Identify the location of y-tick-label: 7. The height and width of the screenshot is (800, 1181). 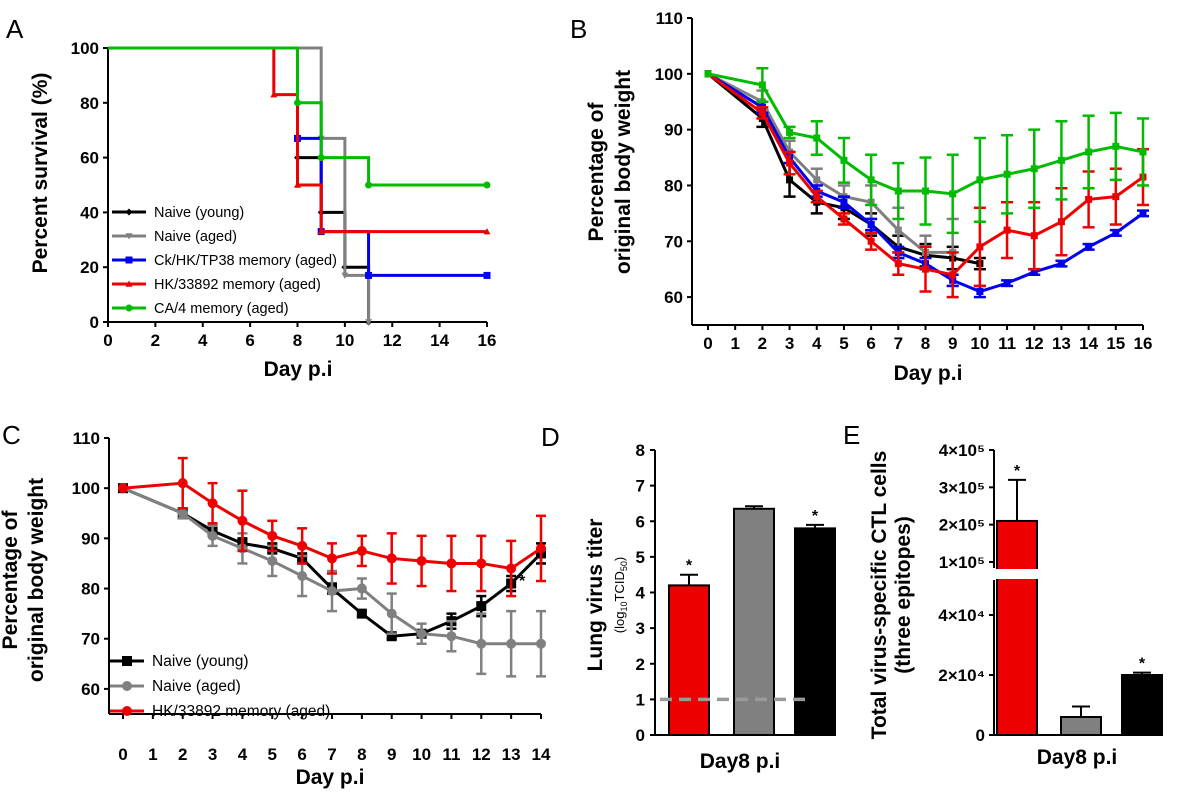
(640, 486).